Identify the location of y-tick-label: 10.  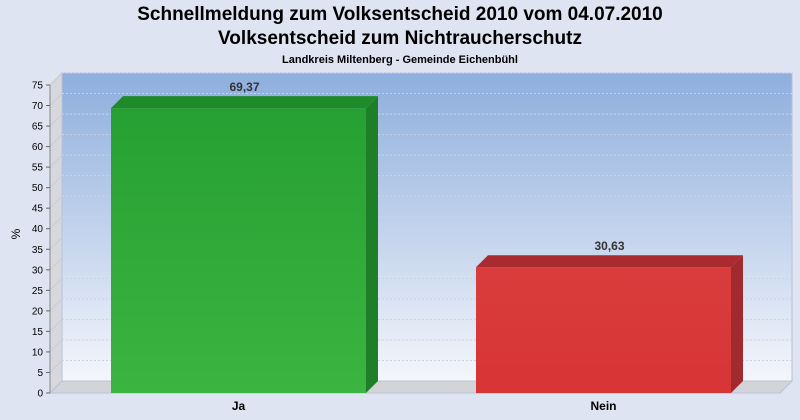
(38, 352).